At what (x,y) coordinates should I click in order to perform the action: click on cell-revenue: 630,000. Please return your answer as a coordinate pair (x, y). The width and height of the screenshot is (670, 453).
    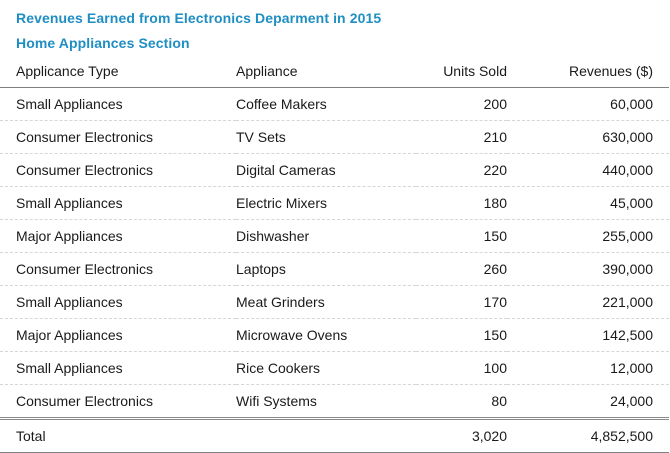
    Looking at the image, I should click on (588, 137).